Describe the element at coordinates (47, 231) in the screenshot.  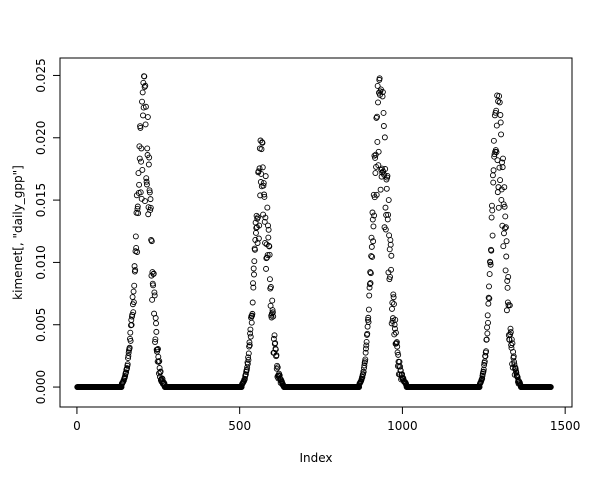
I see `y-axis: 0.000 0.005 0.010 0.015 0.020 0.025` at that location.